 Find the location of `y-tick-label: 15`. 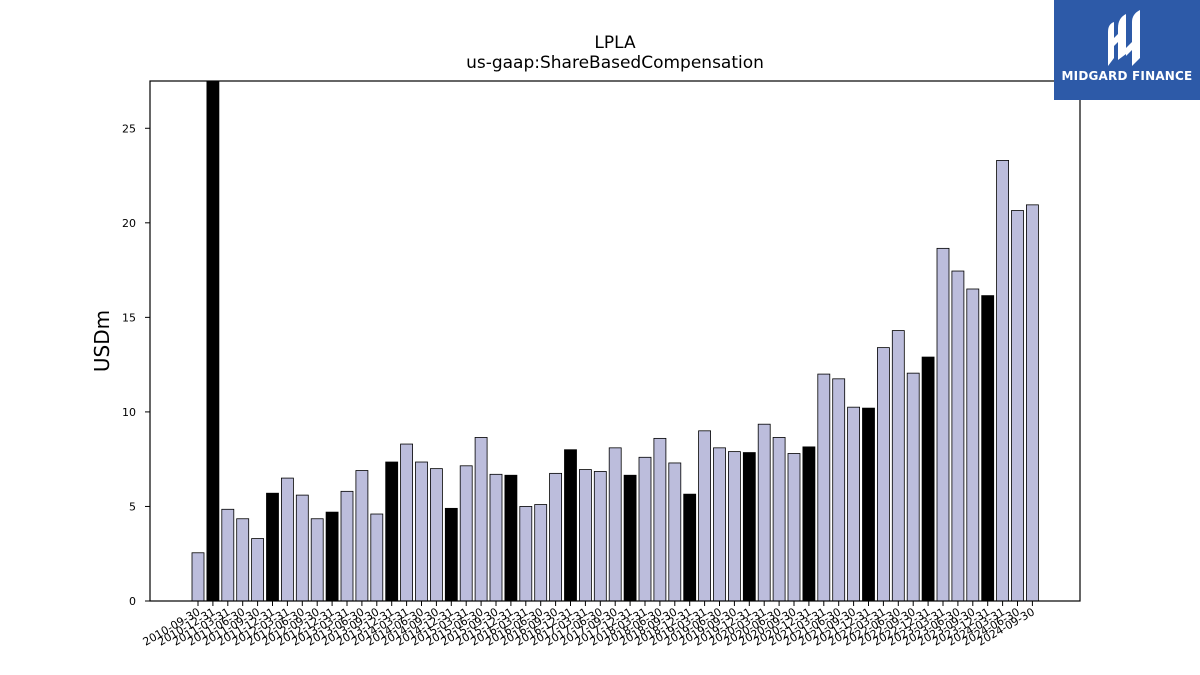

y-tick-label: 15 is located at coordinates (129, 317).